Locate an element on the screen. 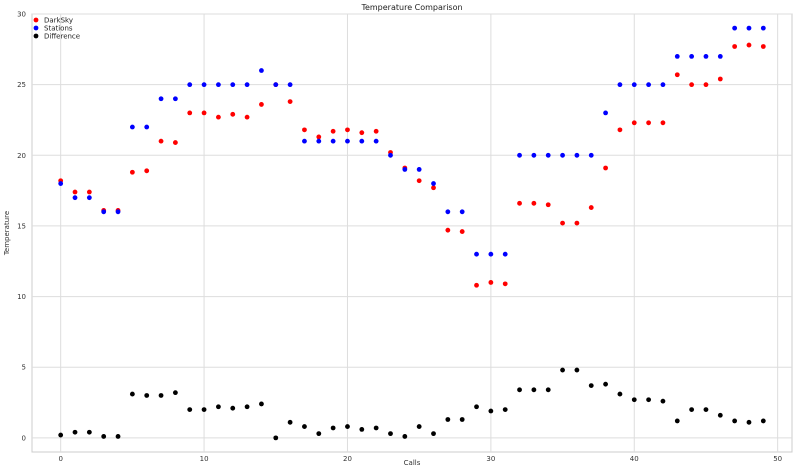 This screenshot has width=802, height=468. legend-marker-stations is located at coordinates (36, 28).